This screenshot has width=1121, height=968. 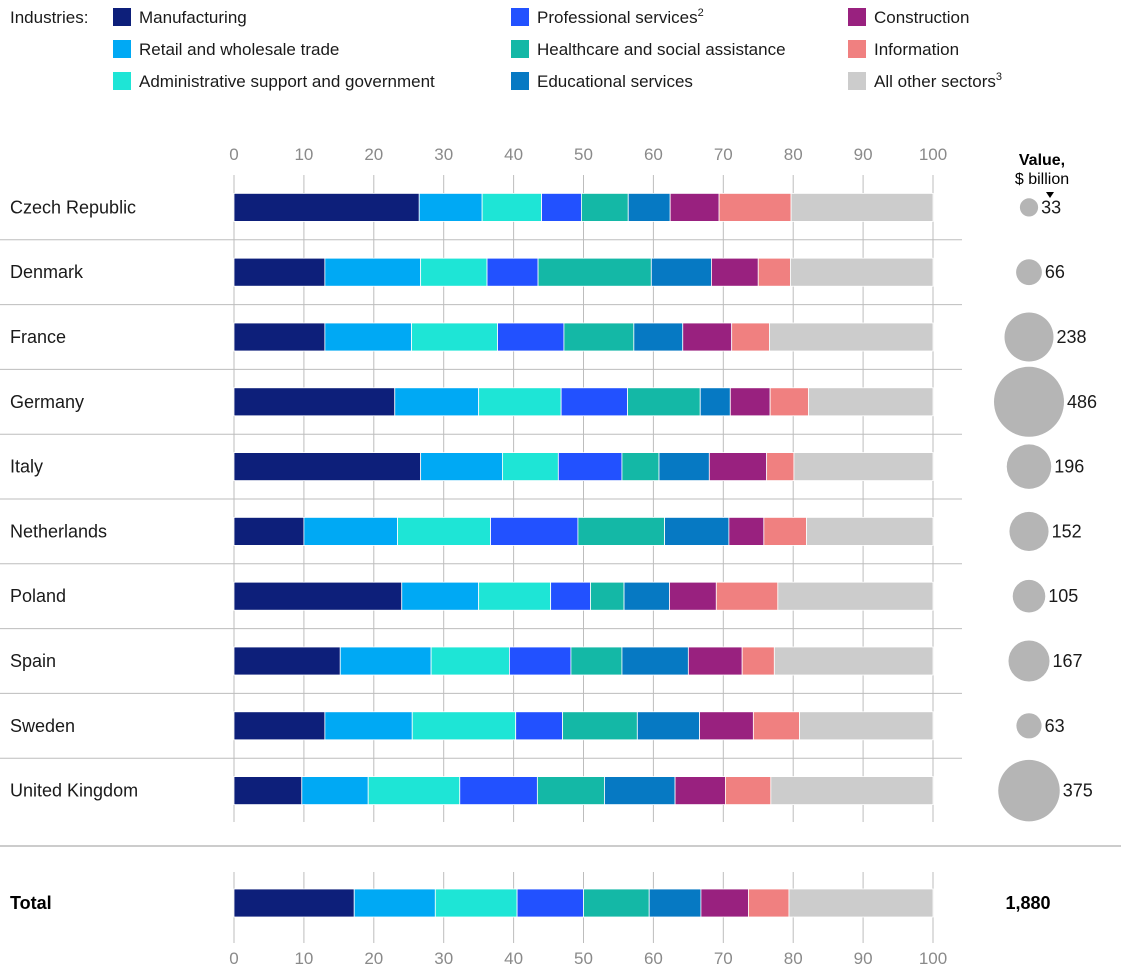 I want to click on value-label: 152, so click(x=1067, y=531).